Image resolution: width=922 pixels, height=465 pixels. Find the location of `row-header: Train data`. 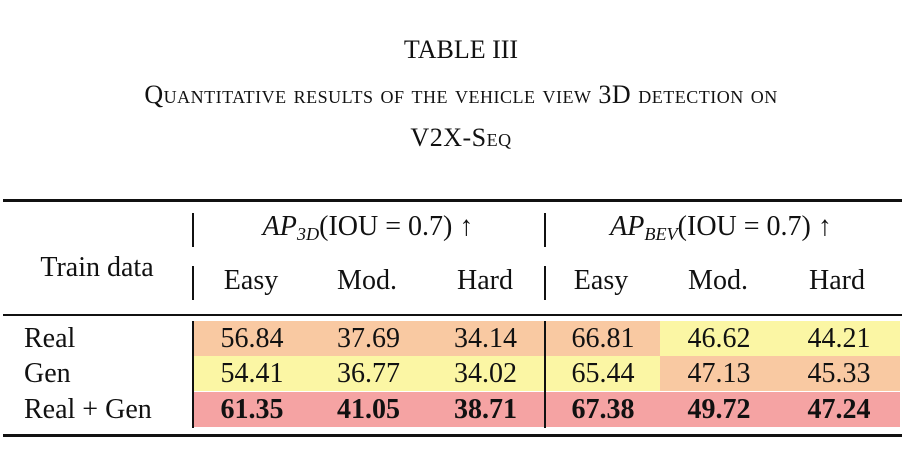

row-header: Train data is located at coordinates (97, 267).